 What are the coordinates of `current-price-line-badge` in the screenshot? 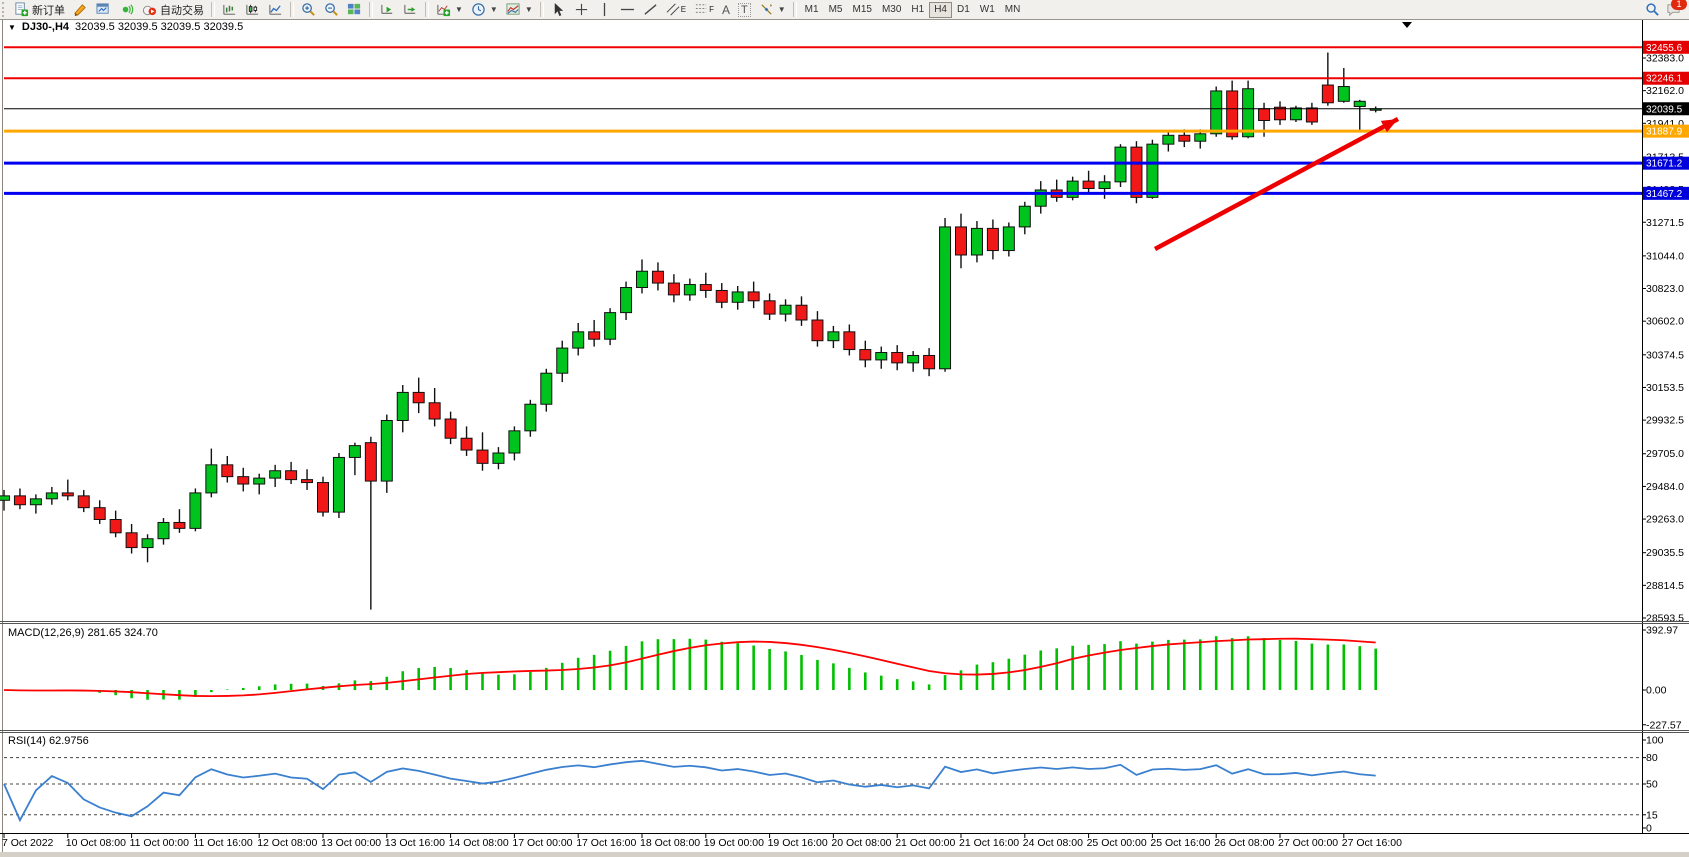 It's located at (1666, 109).